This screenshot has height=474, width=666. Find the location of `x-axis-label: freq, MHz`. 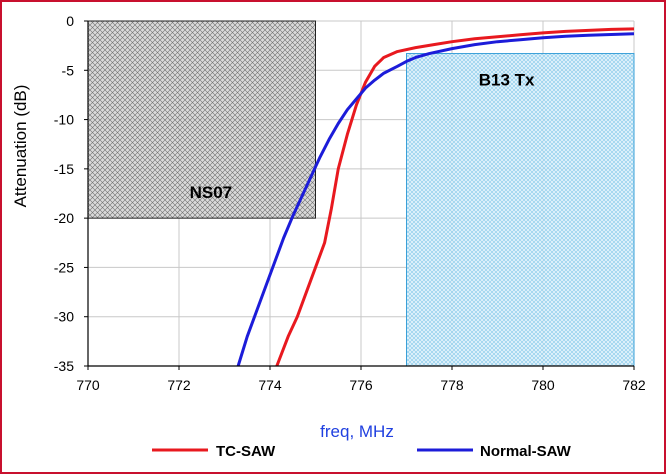

x-axis-label: freq, MHz is located at coordinates (357, 431).